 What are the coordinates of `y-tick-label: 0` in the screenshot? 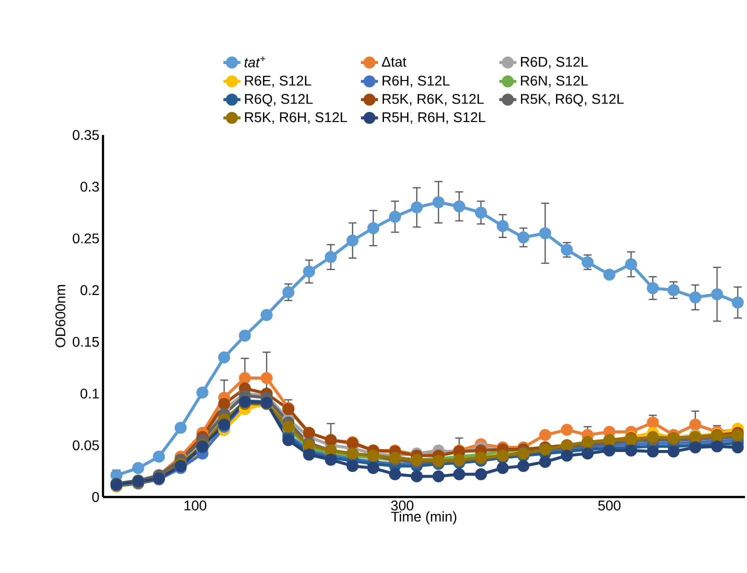 It's located at (95, 497).